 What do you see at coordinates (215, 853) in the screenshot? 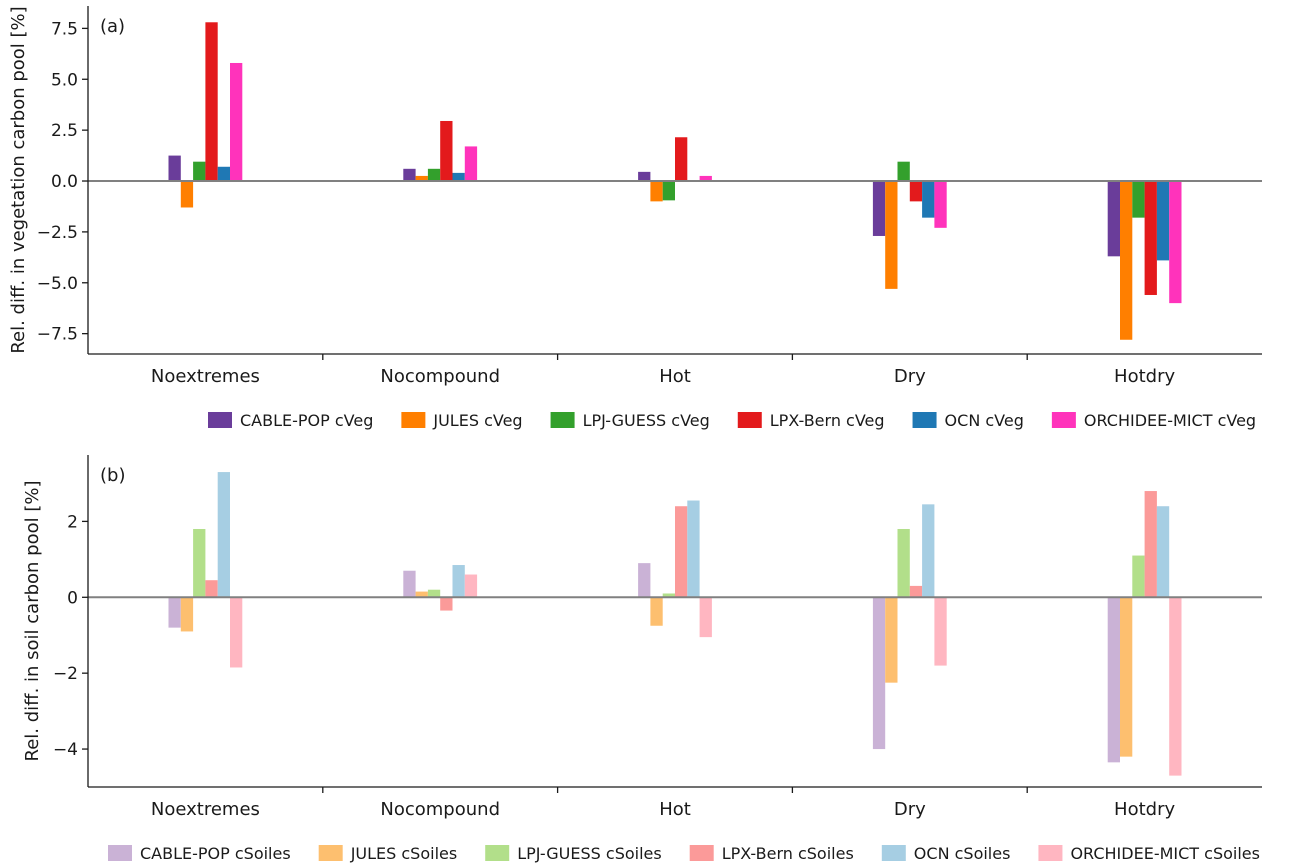
I see `legend-label: CABLE-POP cSoiles` at bounding box center [215, 853].